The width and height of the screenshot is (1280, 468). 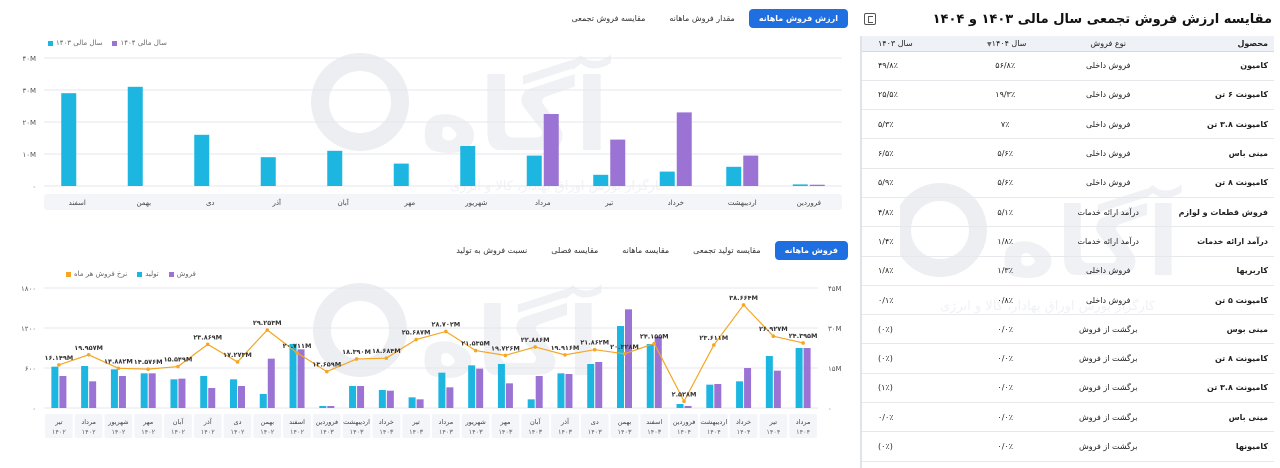 What do you see at coordinates (492, 250) in the screenshot?
I see `tab-bottom-4: نسبت فروش به تولید` at bounding box center [492, 250].